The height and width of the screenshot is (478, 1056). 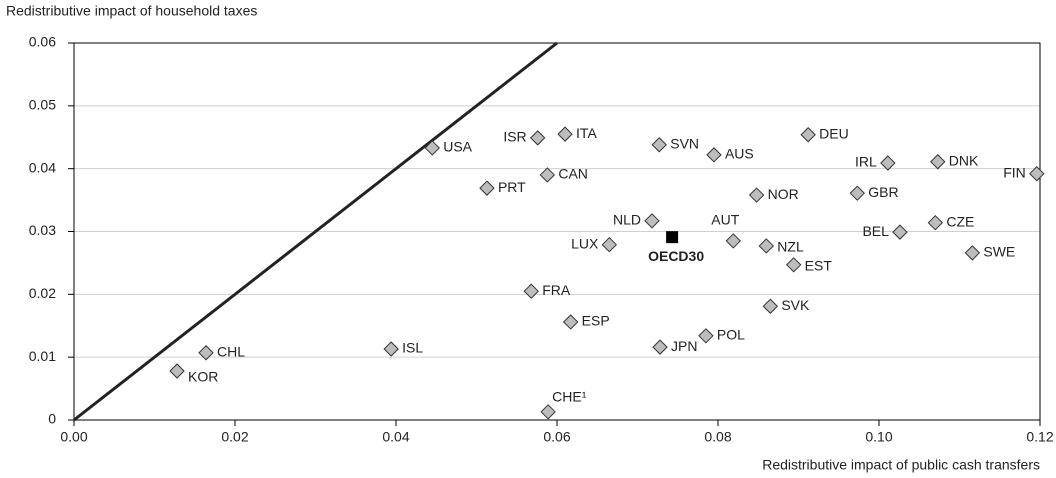 I want to click on point-label: NZL, so click(x=790, y=247).